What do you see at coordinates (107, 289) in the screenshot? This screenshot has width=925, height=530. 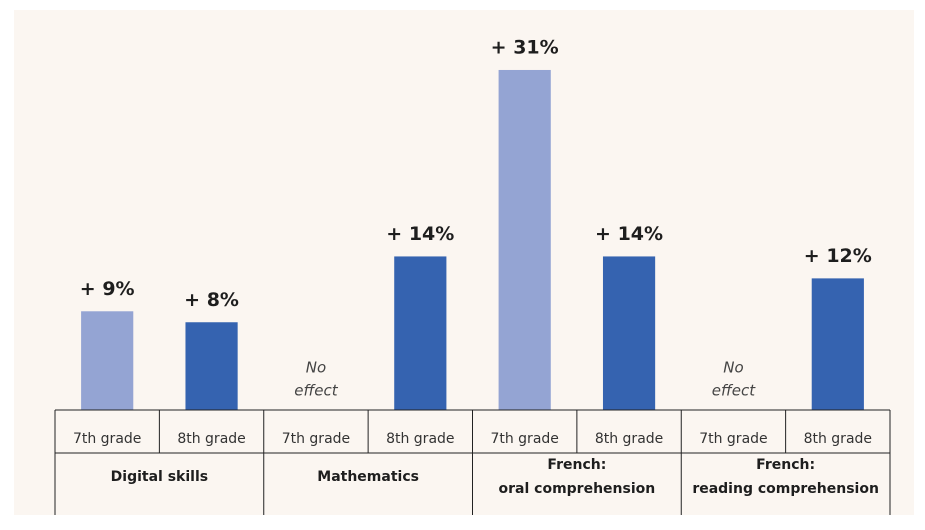 I see `value-label: + 9%` at bounding box center [107, 289].